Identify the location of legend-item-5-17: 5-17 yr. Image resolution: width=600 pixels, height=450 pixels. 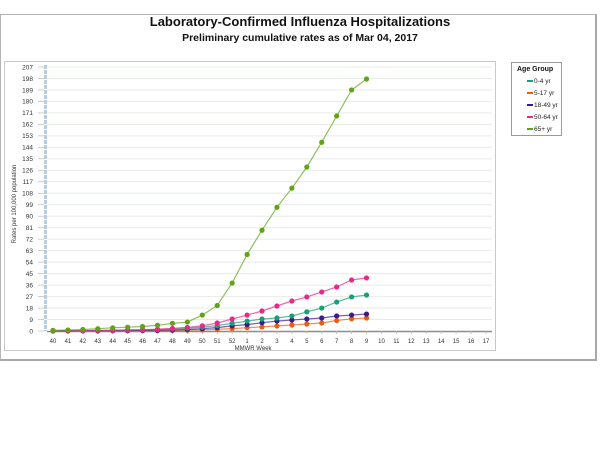
(539, 94).